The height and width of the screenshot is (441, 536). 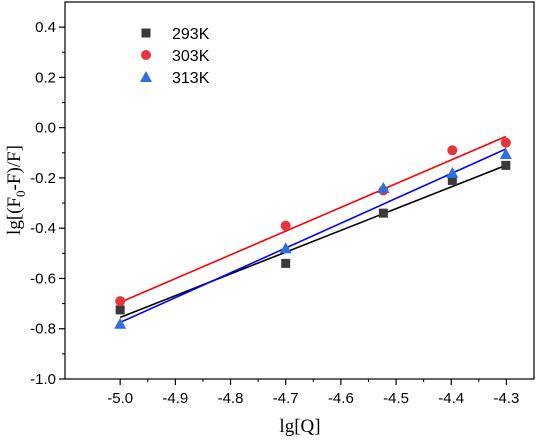 What do you see at coordinates (146, 55) in the screenshot?
I see `legend-marker-303K` at bounding box center [146, 55].